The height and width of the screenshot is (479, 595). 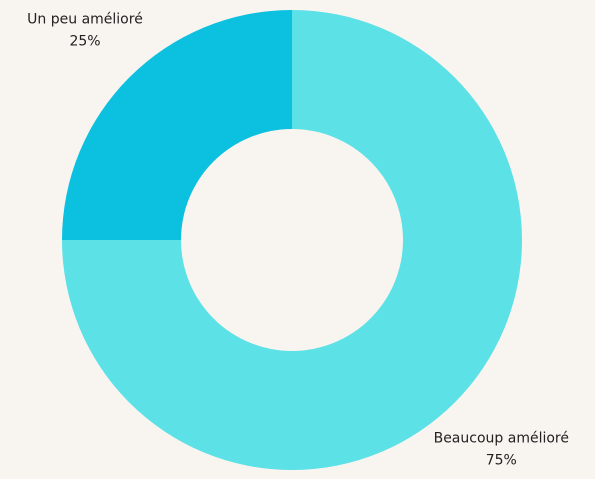 I want to click on slice-label: Un peu amélioré, so click(x=85, y=20).